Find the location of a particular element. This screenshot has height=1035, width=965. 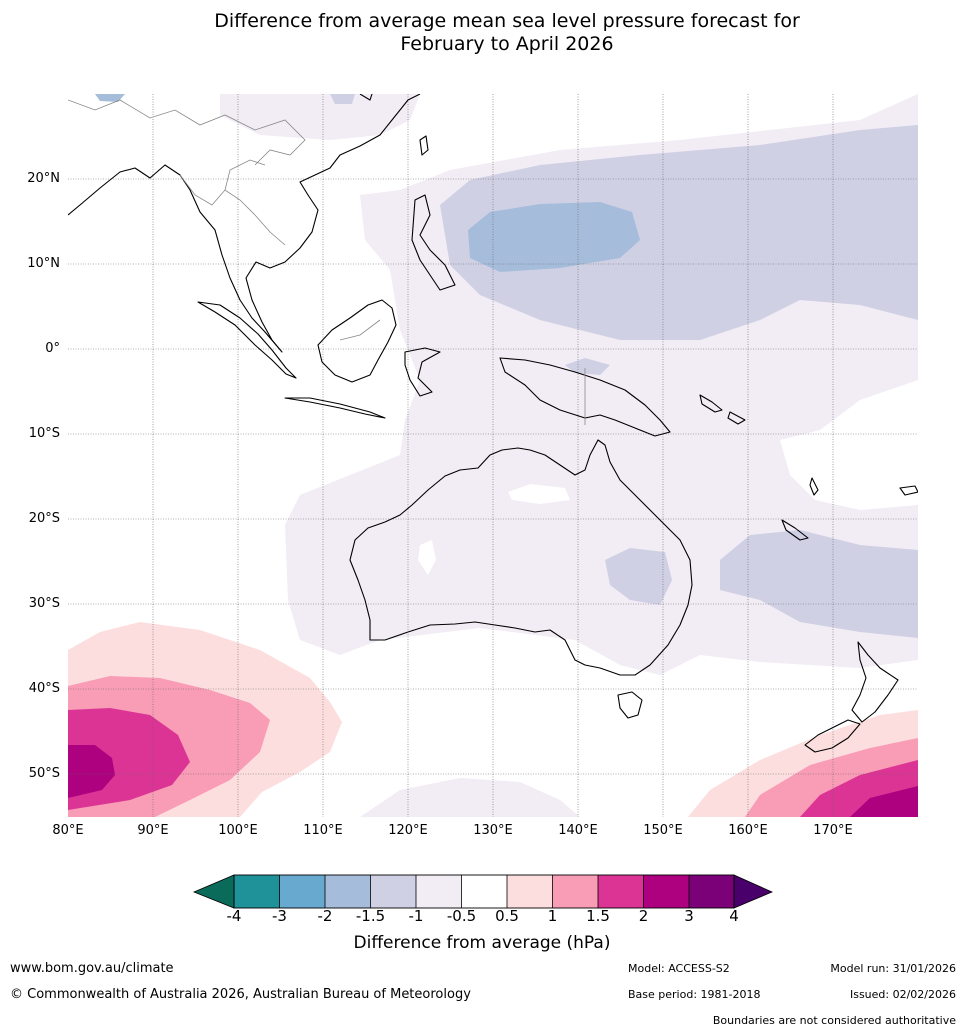

anomaly-region-pos-xlarge-southern is located at coordinates (884, 801).